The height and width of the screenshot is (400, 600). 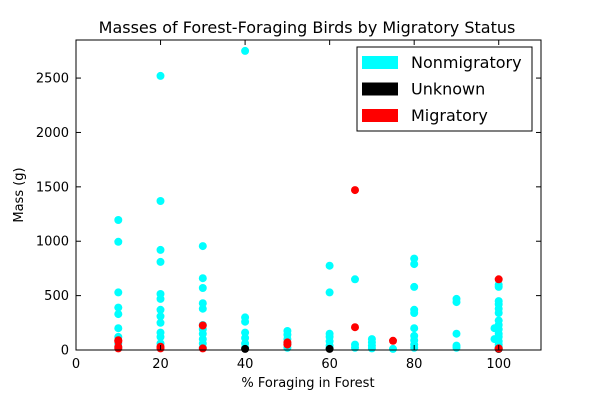 What do you see at coordinates (414, 364) in the screenshot?
I see `x-tick-label: 80` at bounding box center [414, 364].